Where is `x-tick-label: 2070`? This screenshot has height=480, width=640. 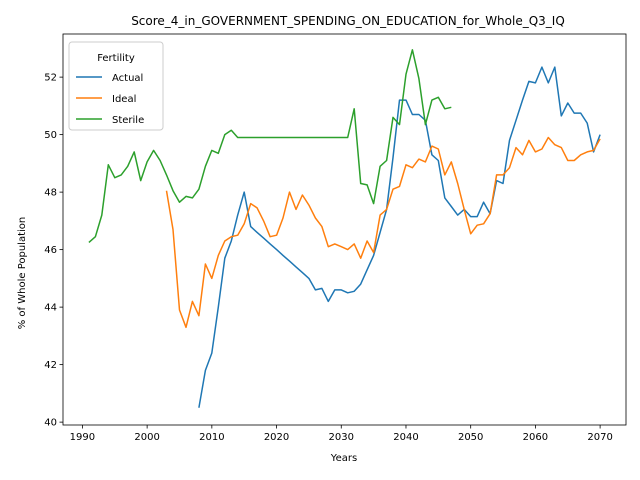
x-tick-label: 2070 is located at coordinates (599, 437).